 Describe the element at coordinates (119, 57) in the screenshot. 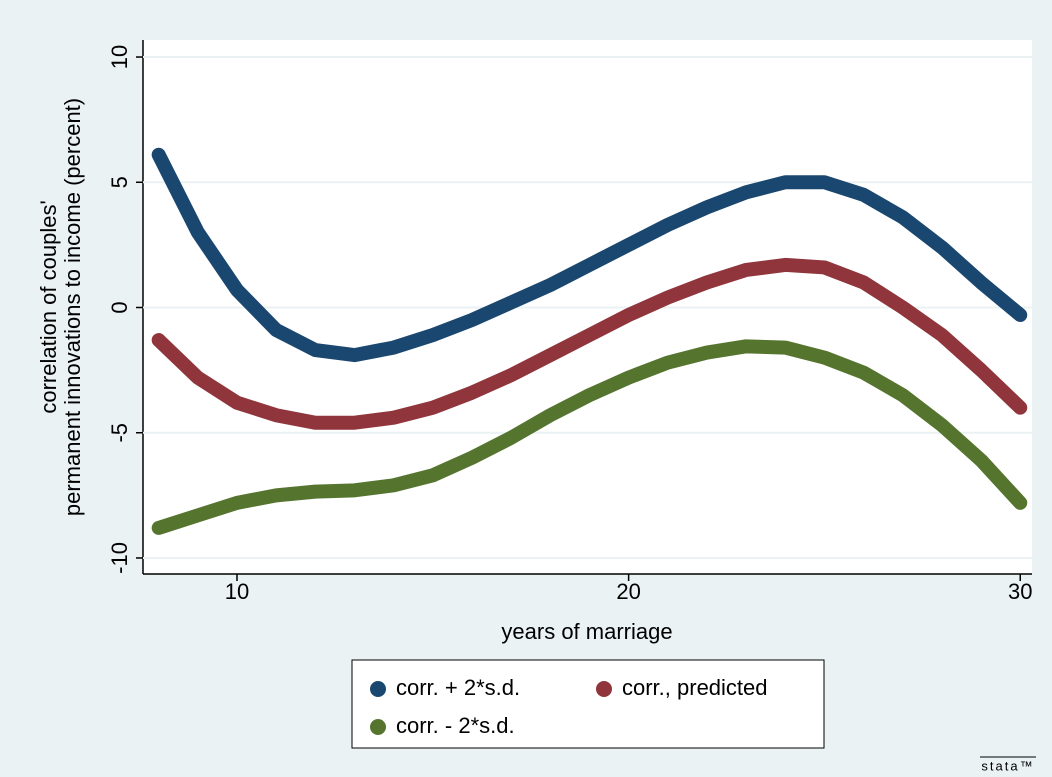

I see `y-tick-label: 10` at that location.